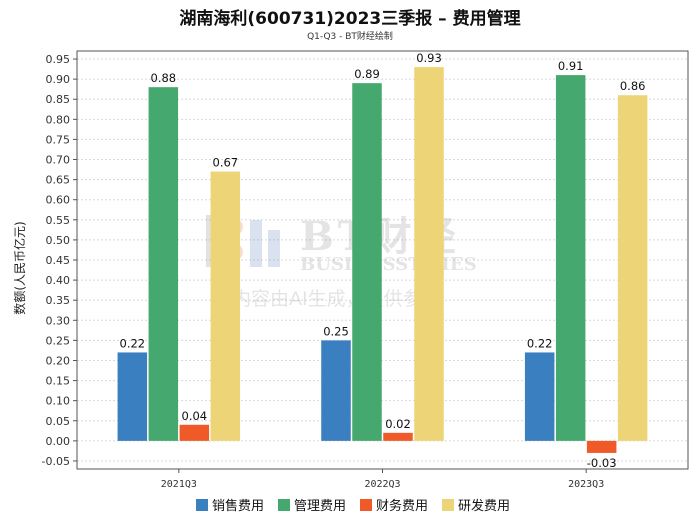 This screenshot has height=524, width=700. What do you see at coordinates (58, 220) in the screenshot?
I see `y-tick-label: 0.55` at bounding box center [58, 220].